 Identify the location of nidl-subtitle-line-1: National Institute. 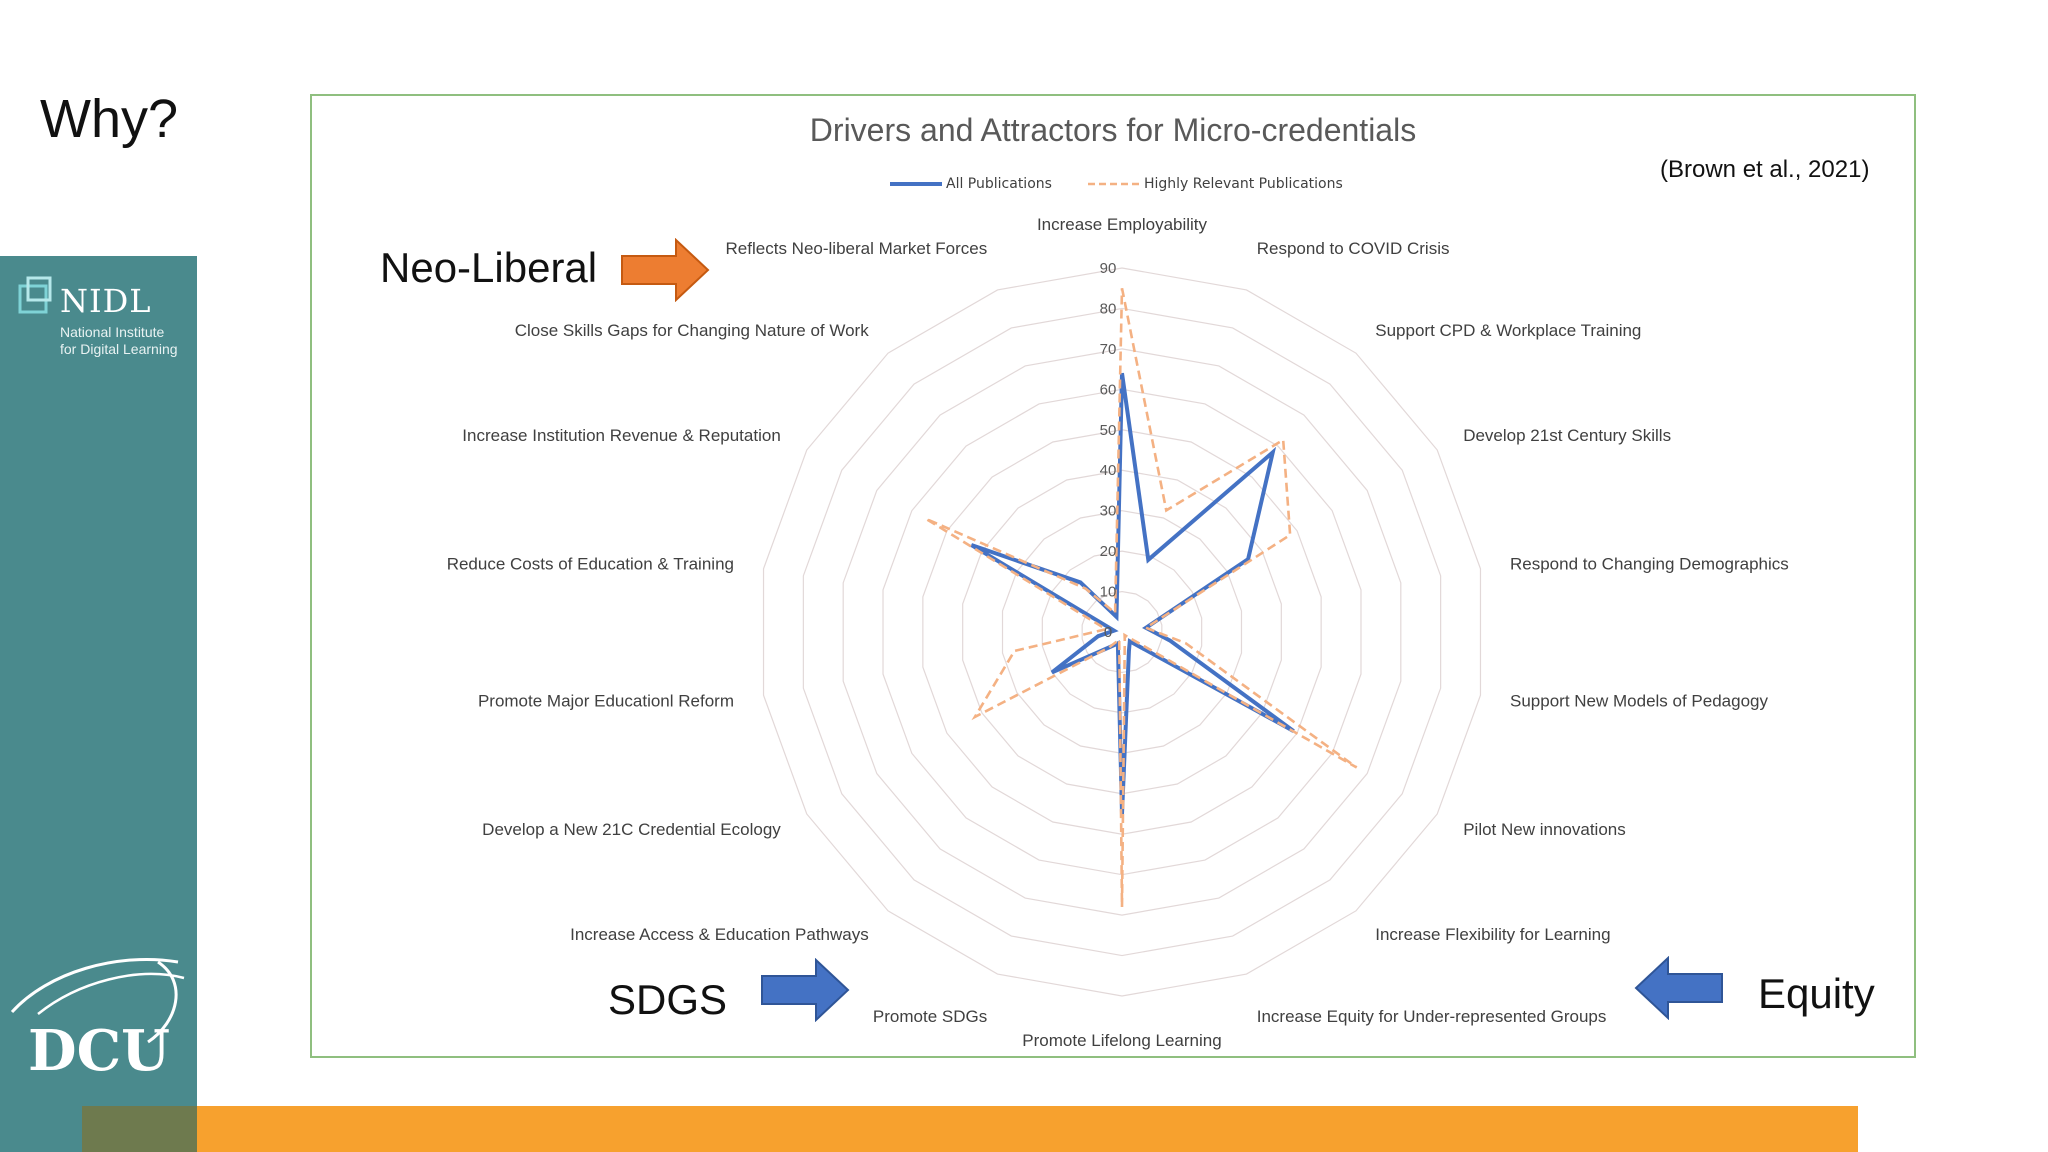
(112, 332).